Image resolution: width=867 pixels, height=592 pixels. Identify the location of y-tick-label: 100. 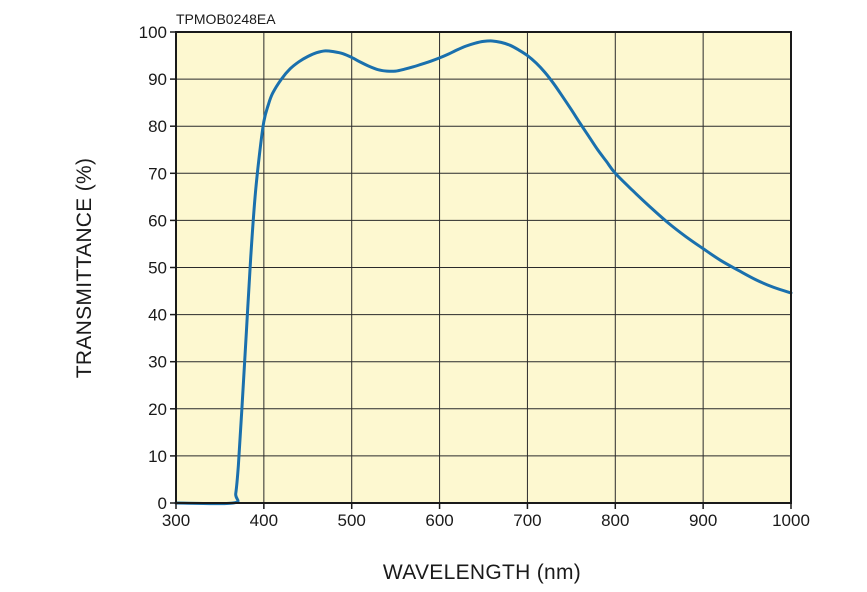
(153, 32).